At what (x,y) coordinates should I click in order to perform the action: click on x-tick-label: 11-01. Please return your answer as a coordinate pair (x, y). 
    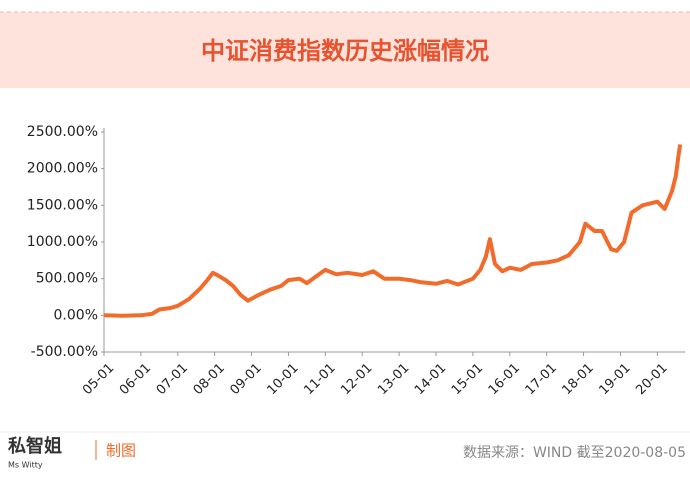
    Looking at the image, I should click on (319, 379).